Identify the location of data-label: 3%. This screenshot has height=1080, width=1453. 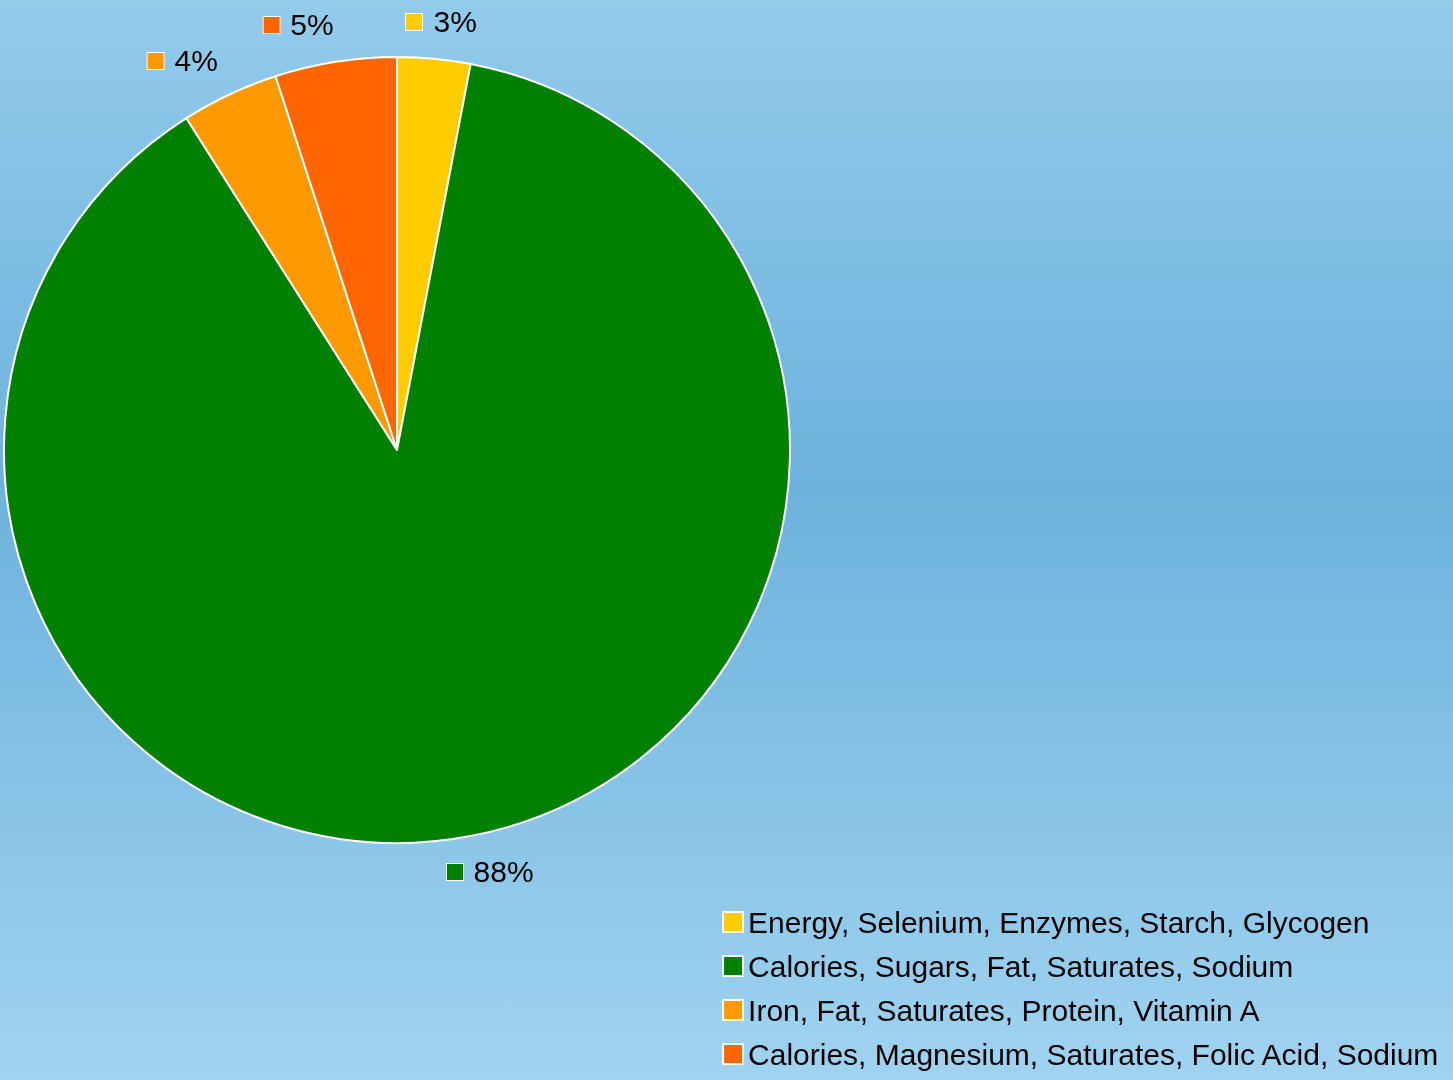
(455, 21).